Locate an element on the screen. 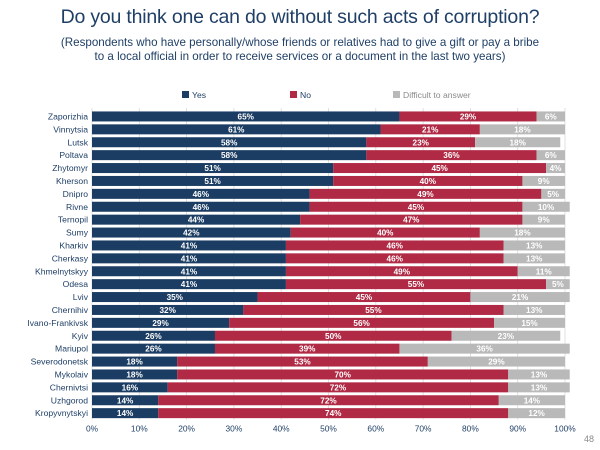  category-label: Kherson is located at coordinates (72, 181).